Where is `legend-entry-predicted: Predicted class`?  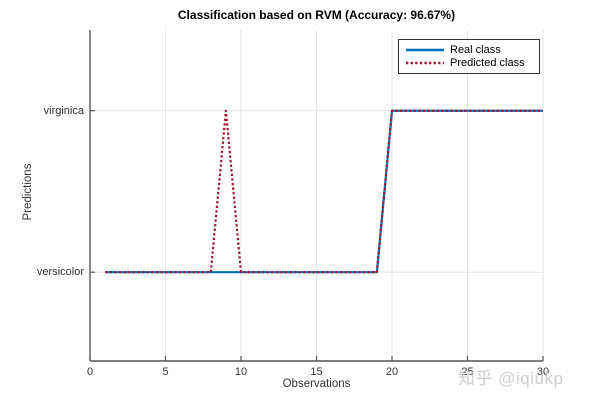
legend-entry-predicted: Predicted class is located at coordinates (470, 63).